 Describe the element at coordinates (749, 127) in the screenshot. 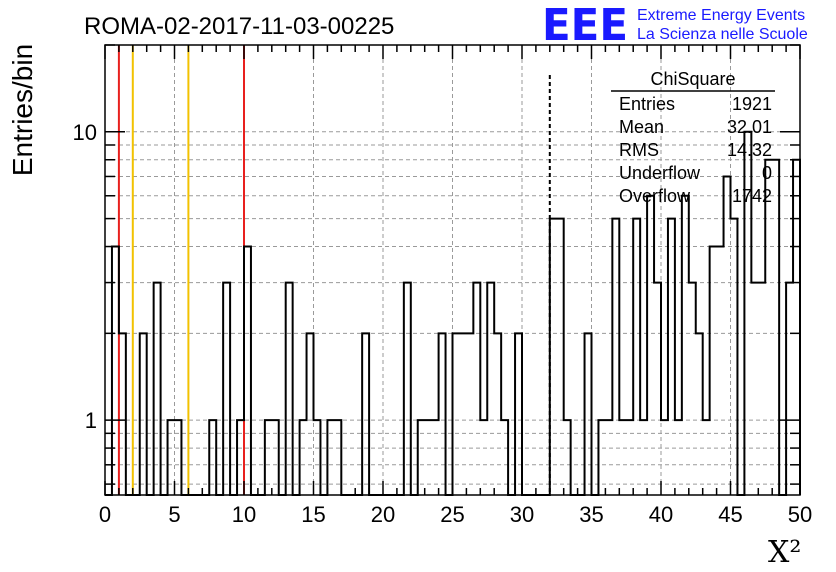

I see `stats-value: 32.01` at that location.